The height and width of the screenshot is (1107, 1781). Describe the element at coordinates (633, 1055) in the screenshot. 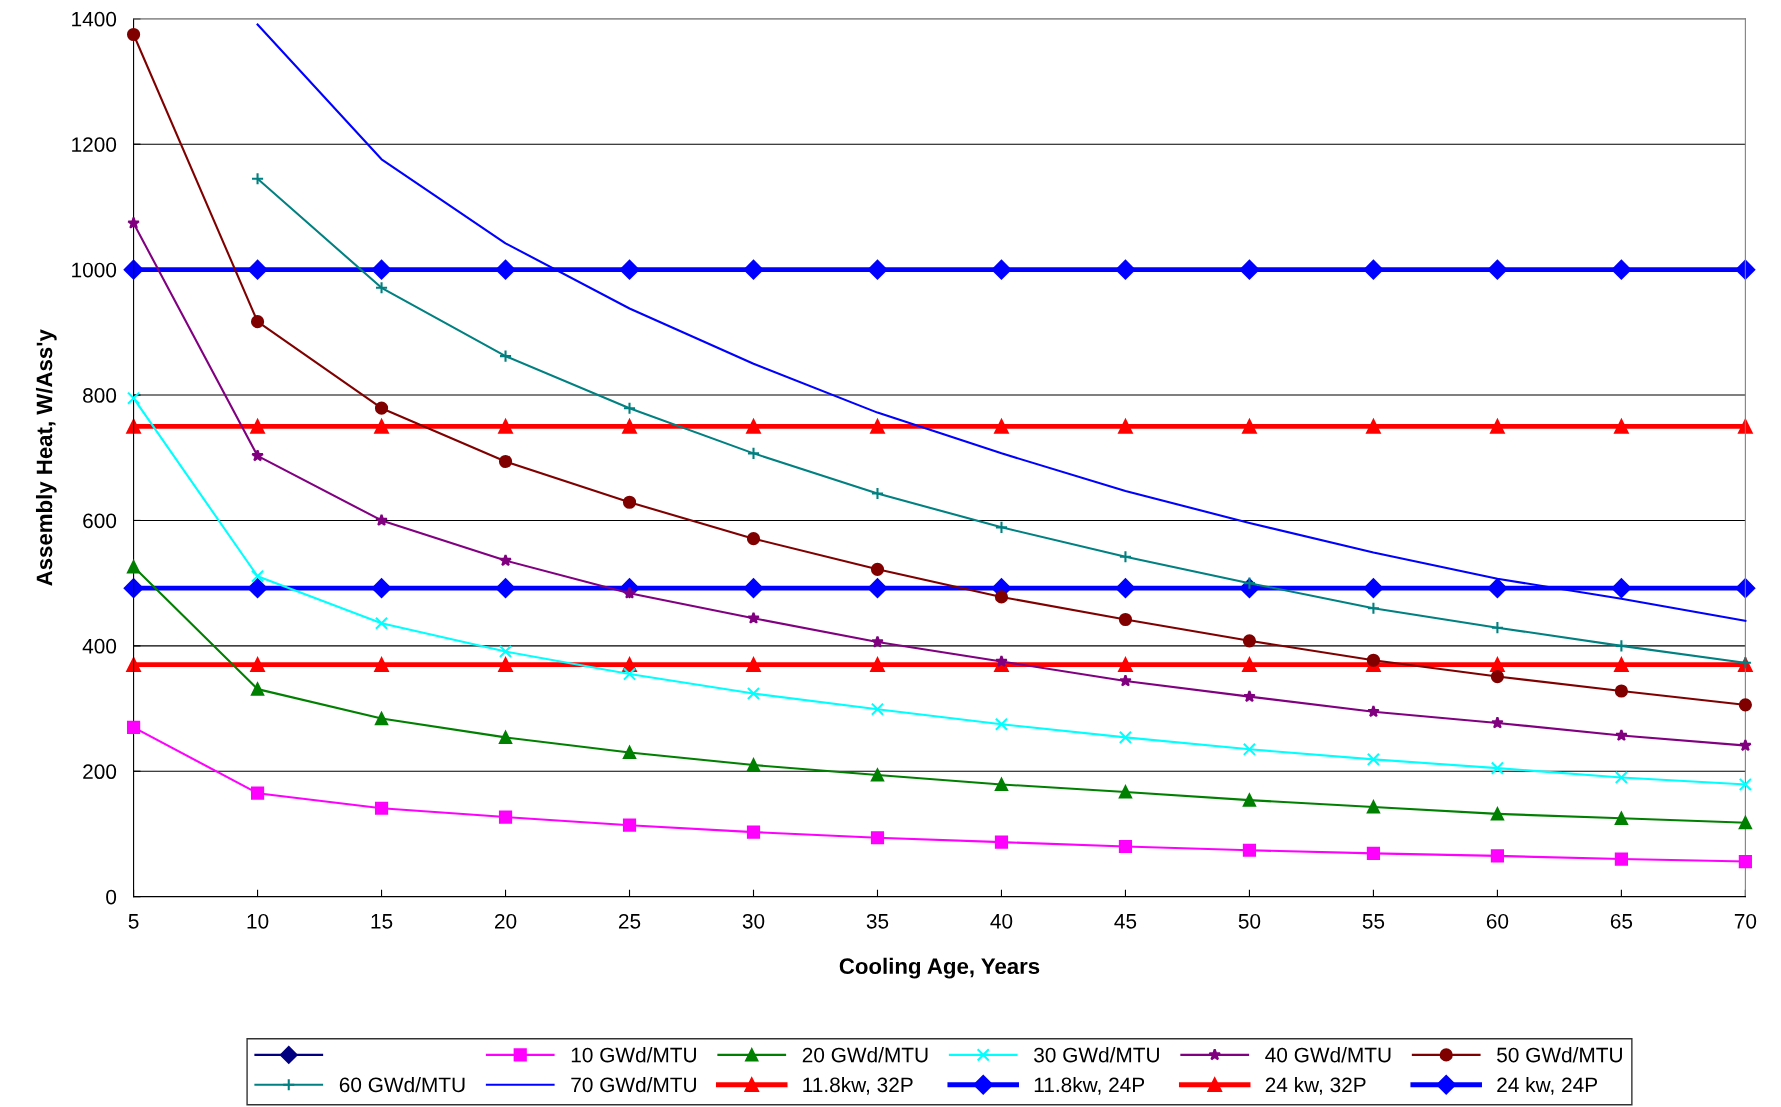

I see `legend-label: 10 GWd/MTU` at that location.